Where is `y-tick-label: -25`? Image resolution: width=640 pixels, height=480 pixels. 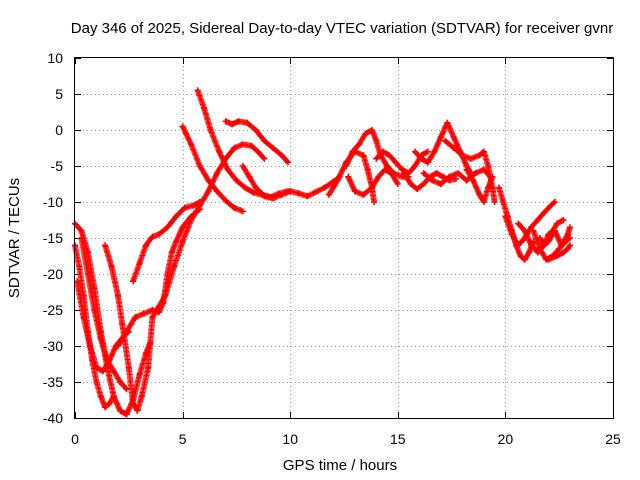
y-tick-label: -25 is located at coordinates (53, 310).